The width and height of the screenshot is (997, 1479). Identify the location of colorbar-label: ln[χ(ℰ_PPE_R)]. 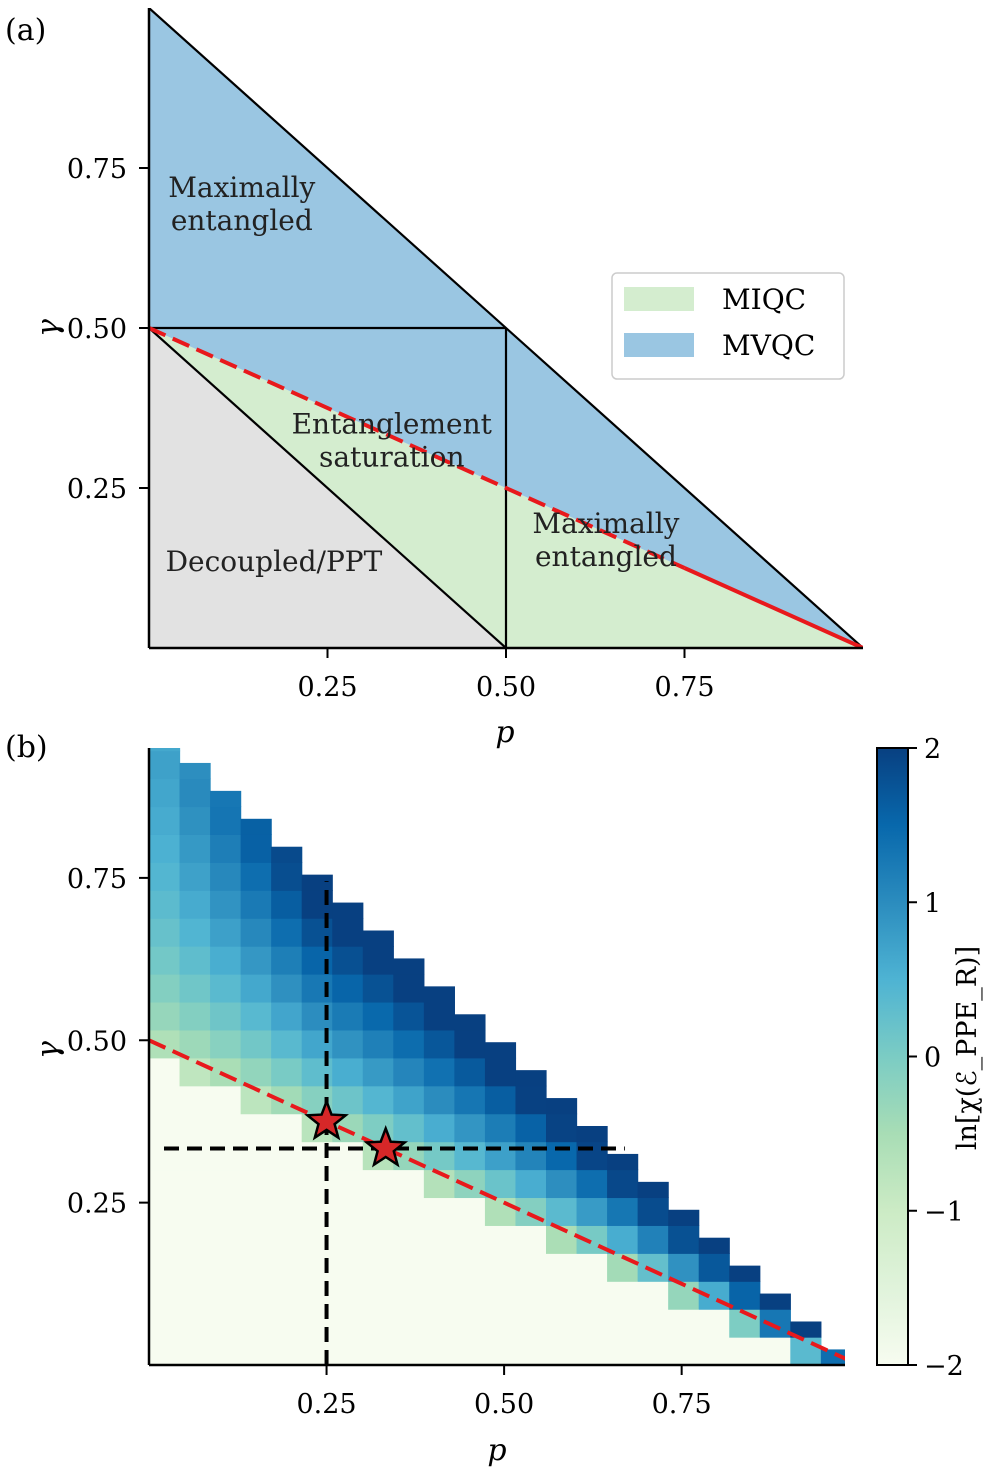
(967, 1048).